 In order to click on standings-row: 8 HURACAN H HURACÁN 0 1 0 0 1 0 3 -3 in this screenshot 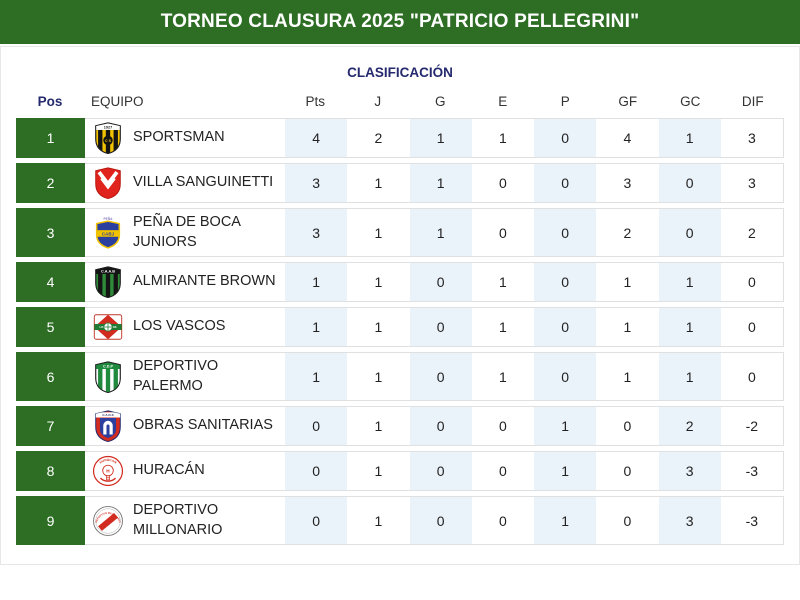, I will do `click(400, 471)`.